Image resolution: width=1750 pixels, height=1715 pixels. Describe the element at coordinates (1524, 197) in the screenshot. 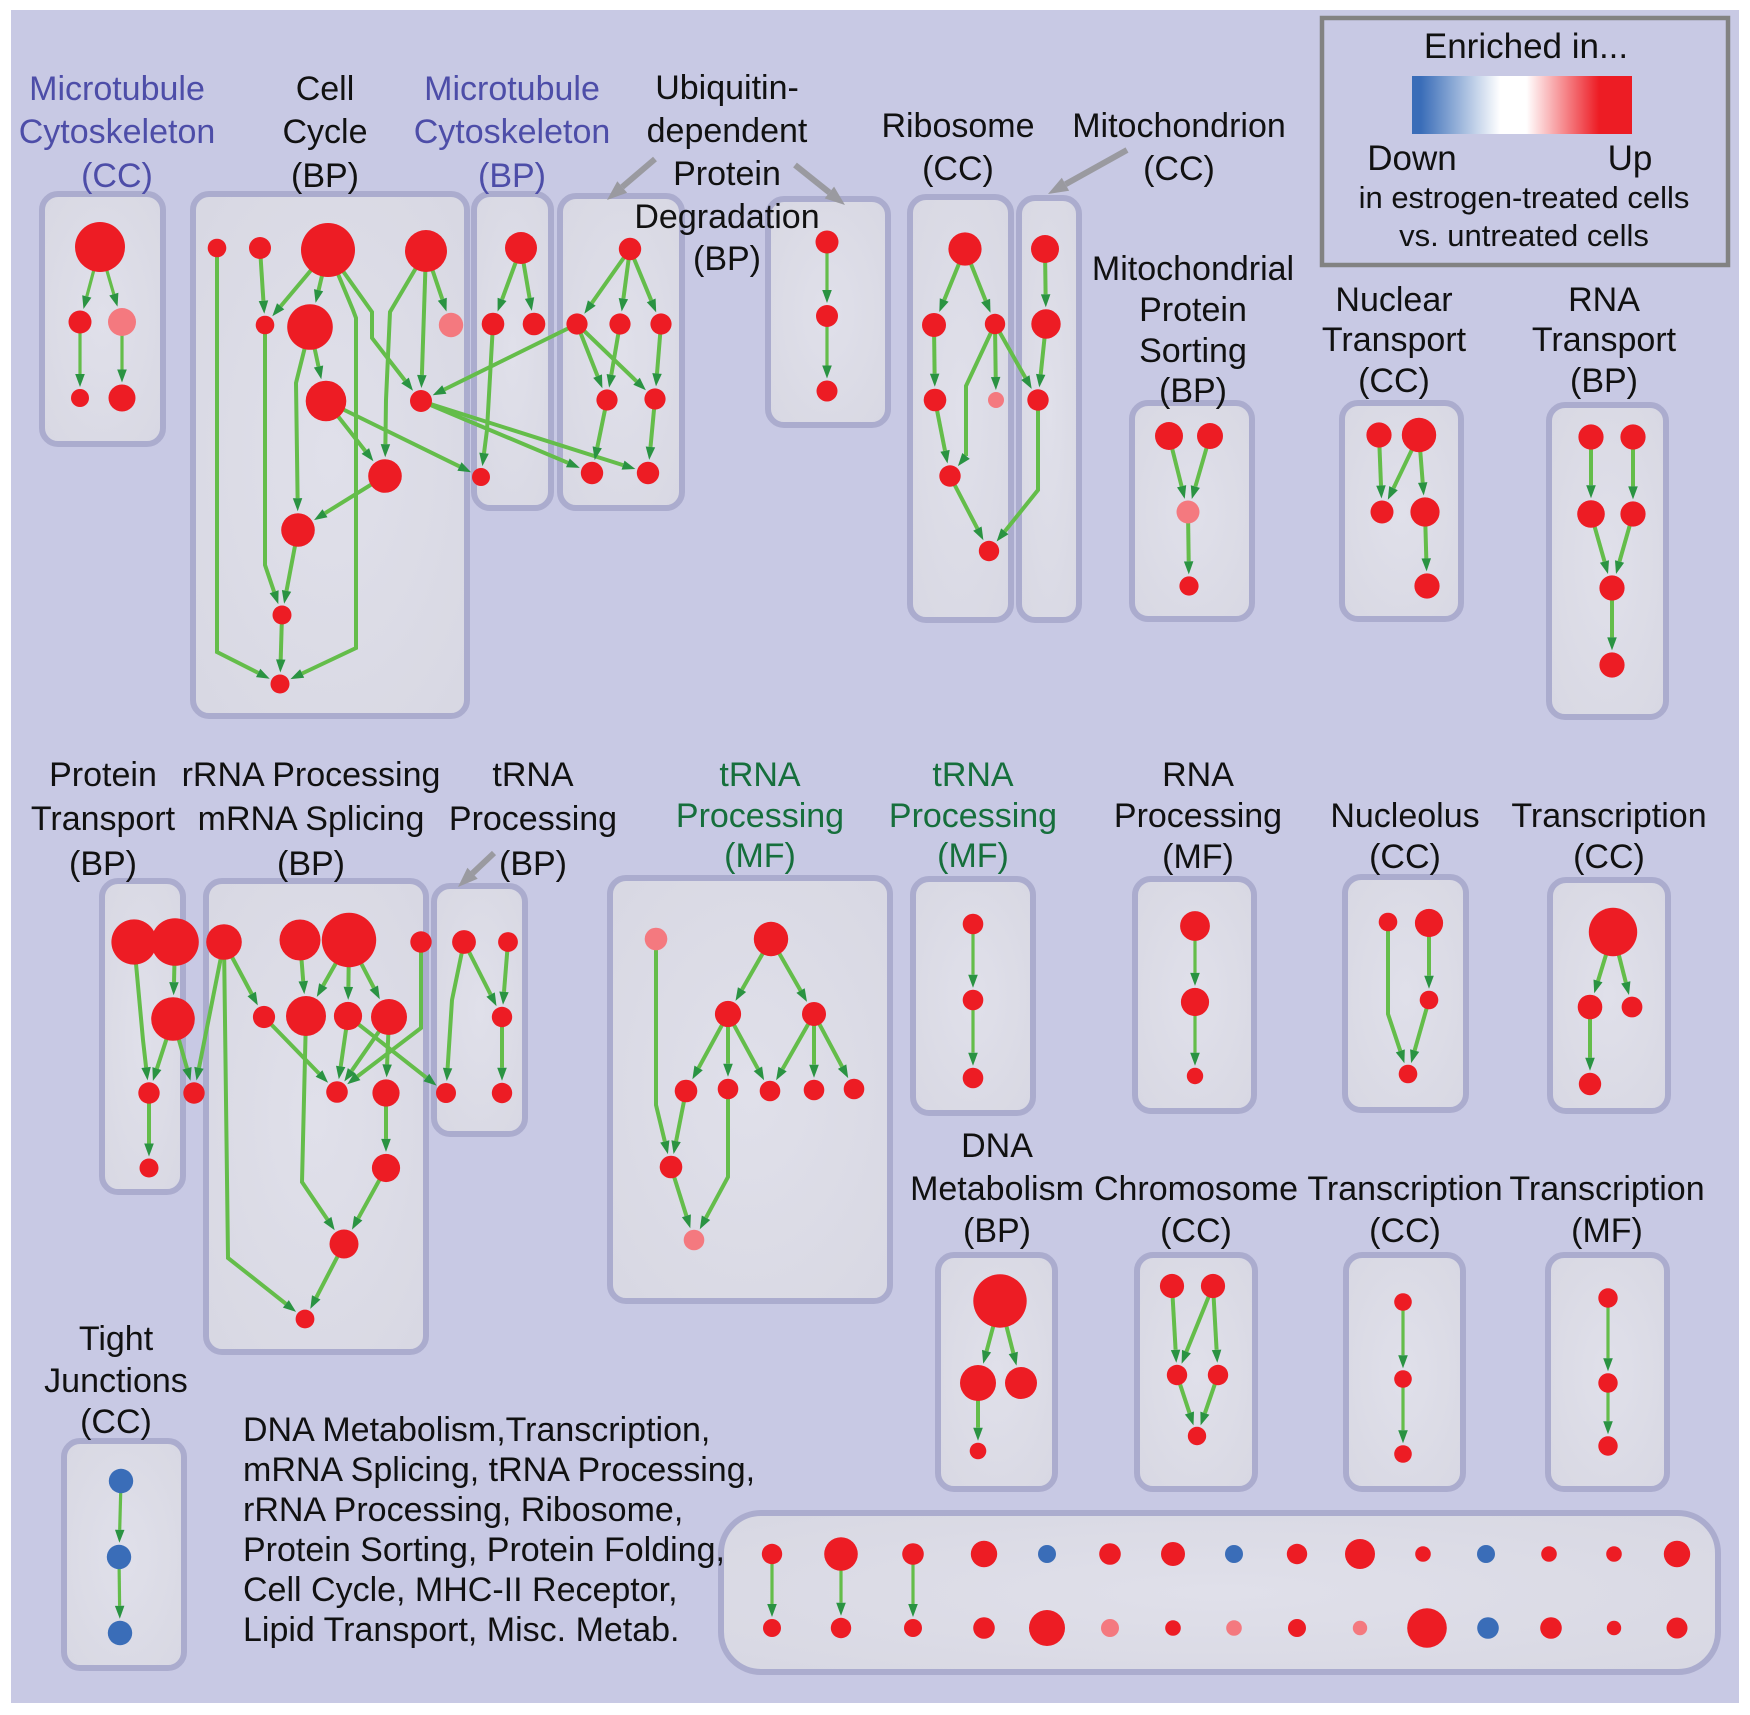

I see `svg-text: in estrogen-treated cells` at that location.